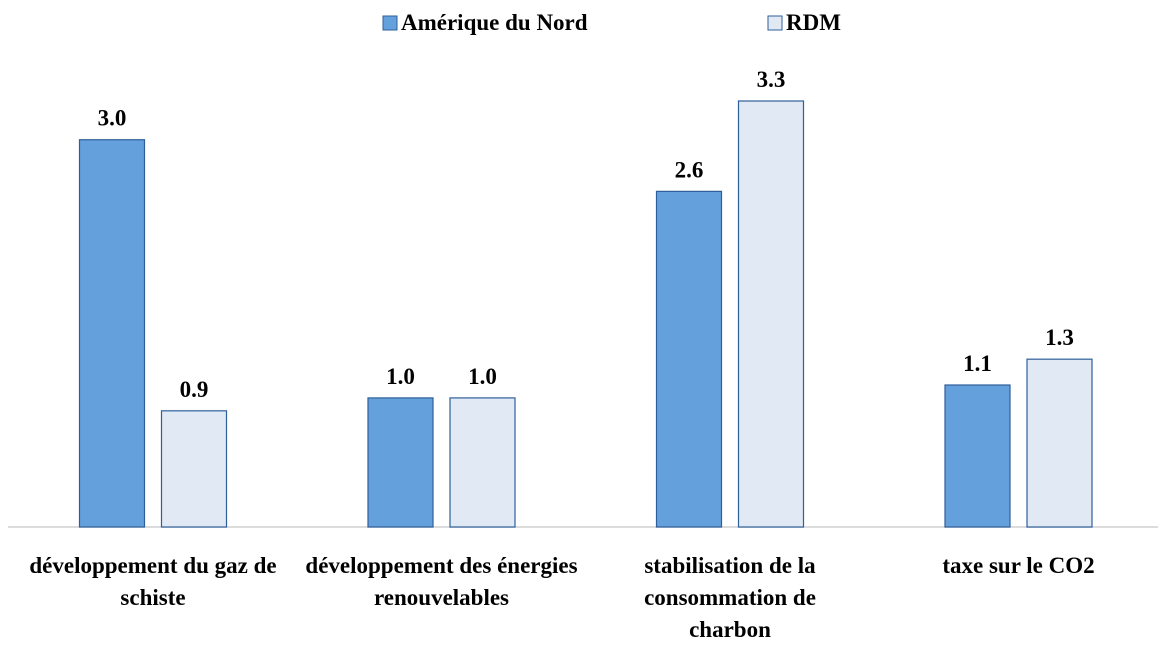 This screenshot has height=648, width=1158. What do you see at coordinates (977, 363) in the screenshot?
I see `data-label: 1.1` at bounding box center [977, 363].